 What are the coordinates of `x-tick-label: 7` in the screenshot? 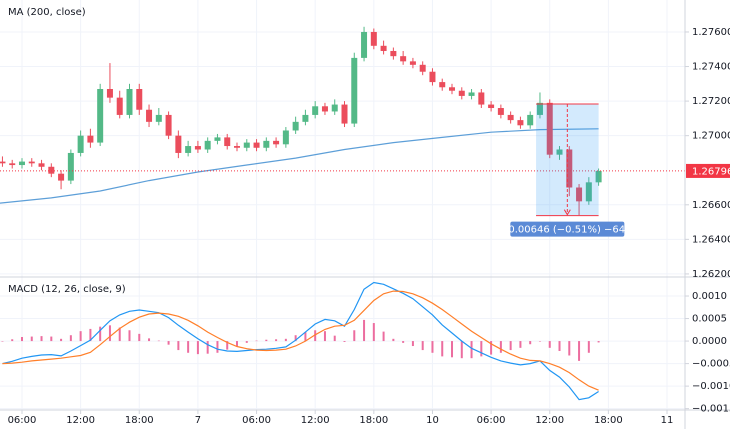 It's located at (198, 420).